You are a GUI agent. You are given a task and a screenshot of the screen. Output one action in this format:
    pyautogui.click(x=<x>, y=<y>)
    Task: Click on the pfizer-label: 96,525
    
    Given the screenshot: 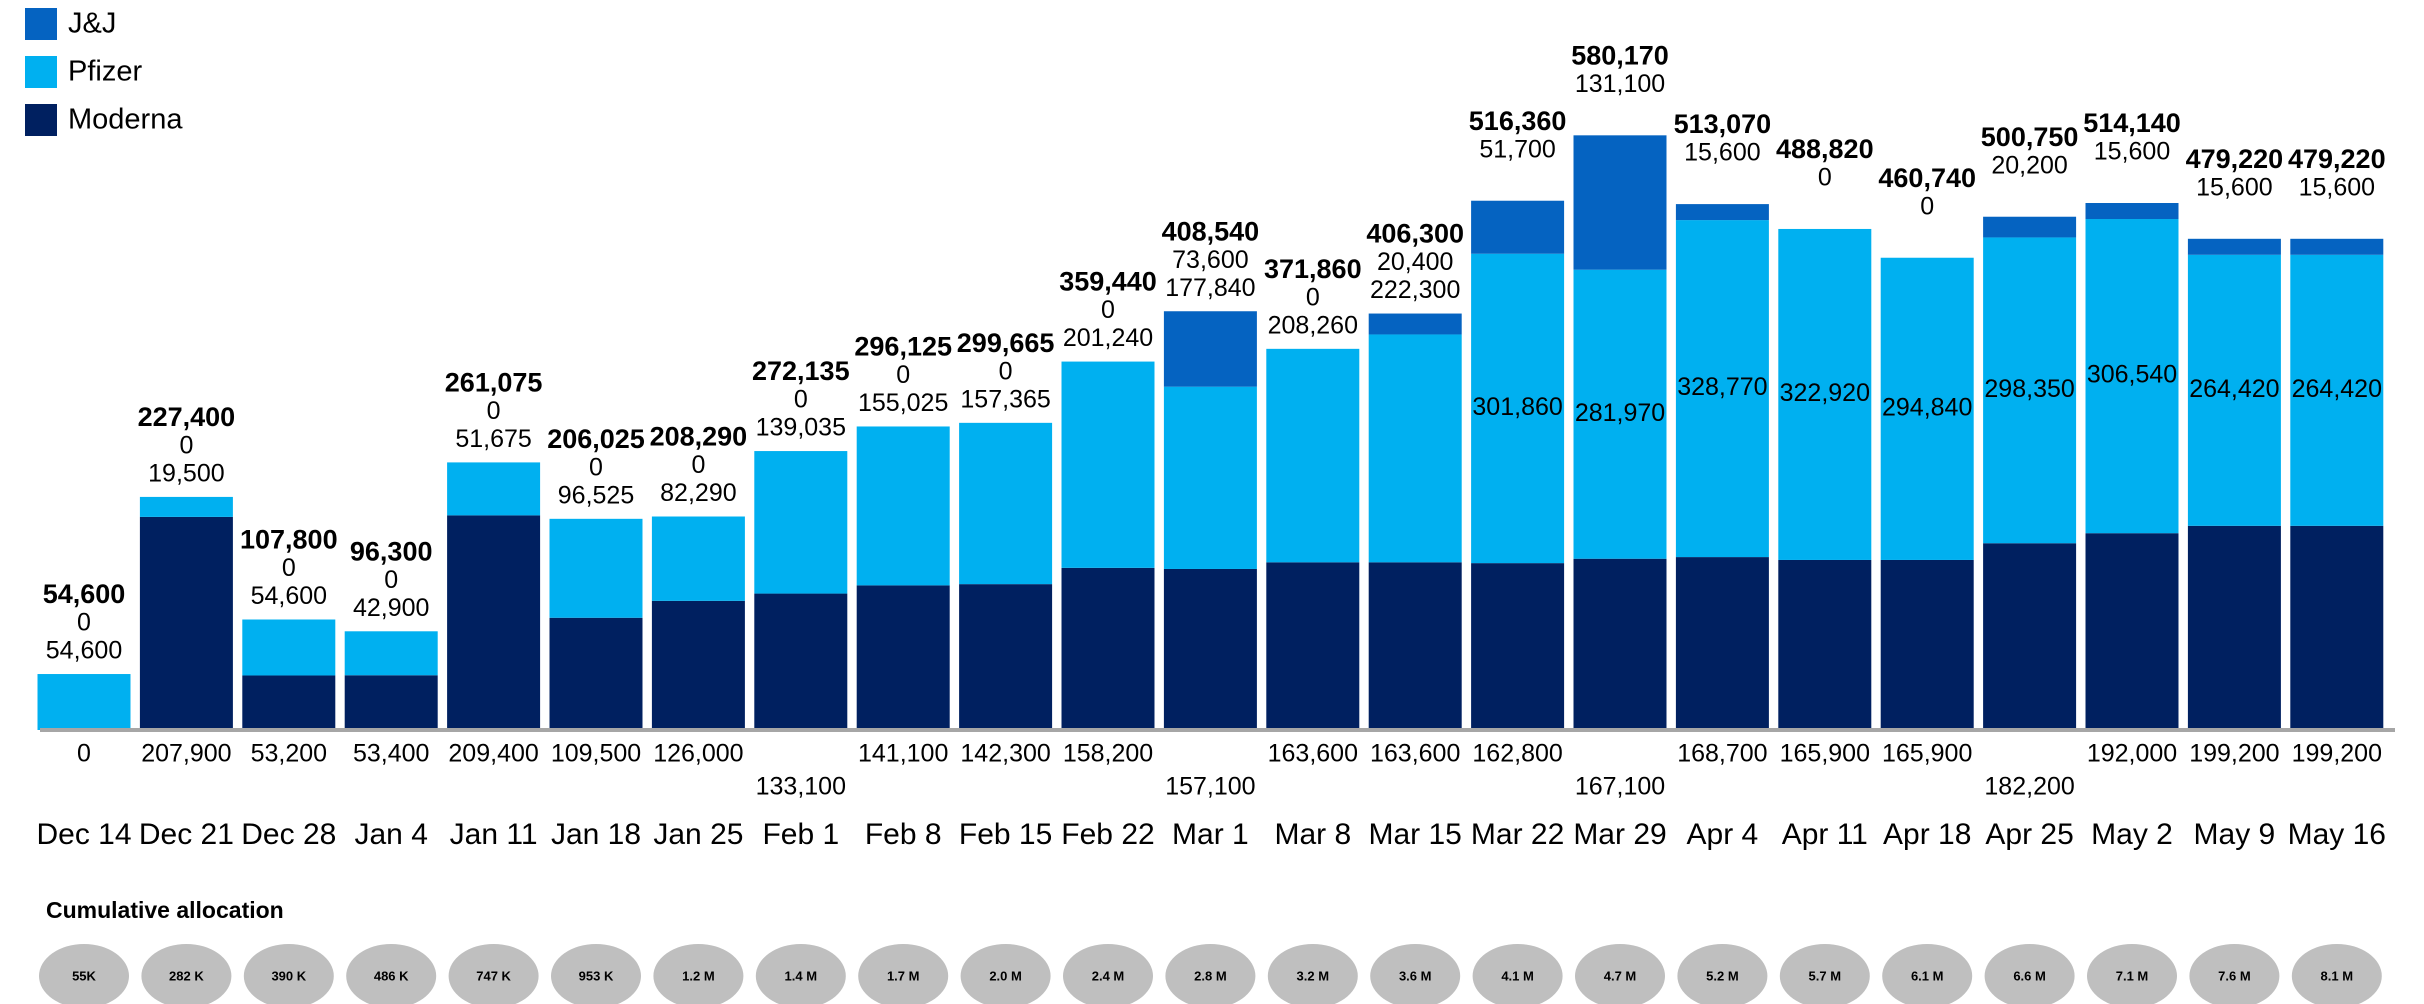 What is the action you would take?
    pyautogui.click(x=596, y=495)
    